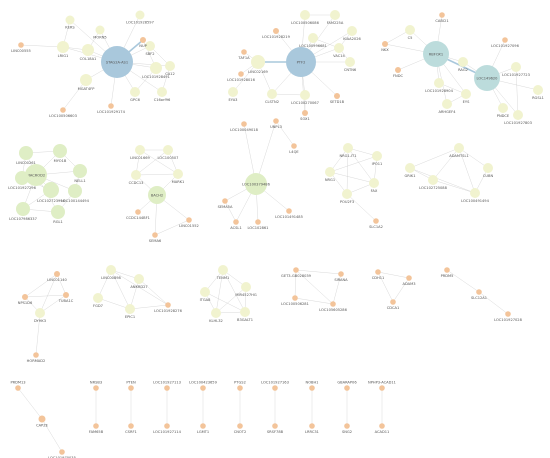 The image size is (550, 458). Describe the element at coordinates (350, 64) in the screenshot. I see `node-p11: CNTN6` at that location.